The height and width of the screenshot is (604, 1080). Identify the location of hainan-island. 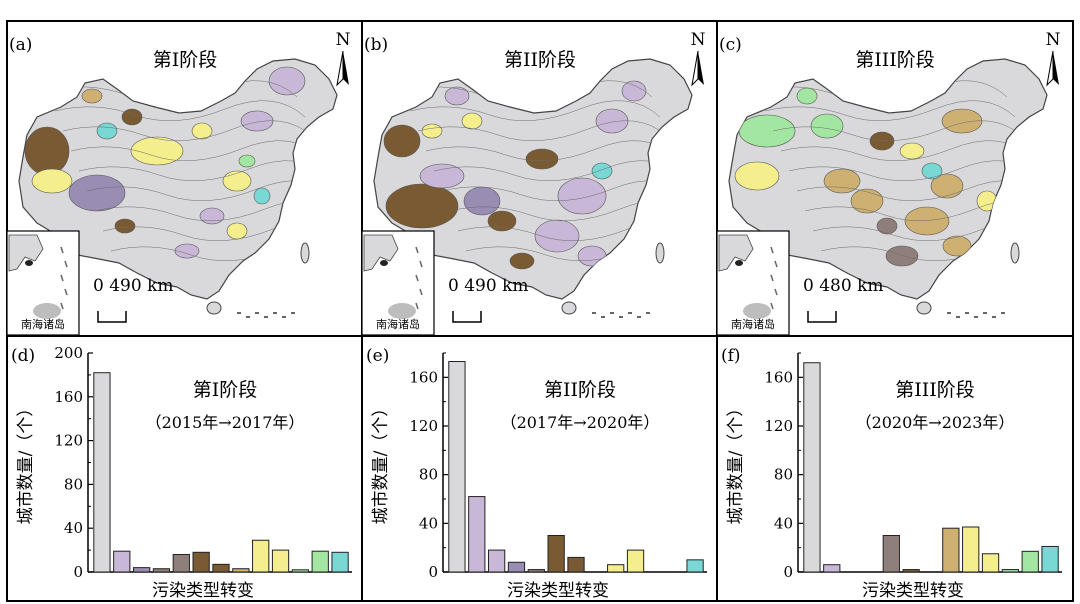
(924, 308).